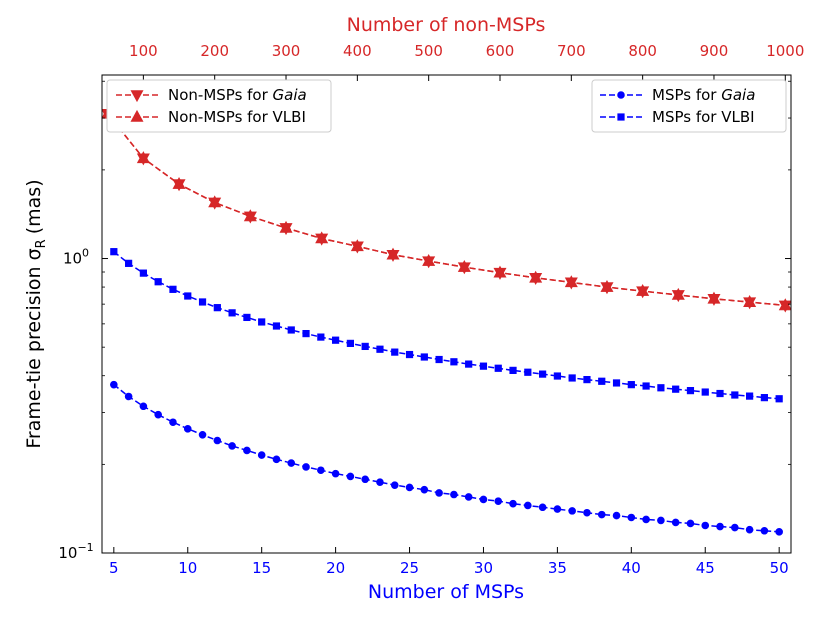 This screenshot has width=830, height=622. I want to click on x-tick-label: 25, so click(409, 568).